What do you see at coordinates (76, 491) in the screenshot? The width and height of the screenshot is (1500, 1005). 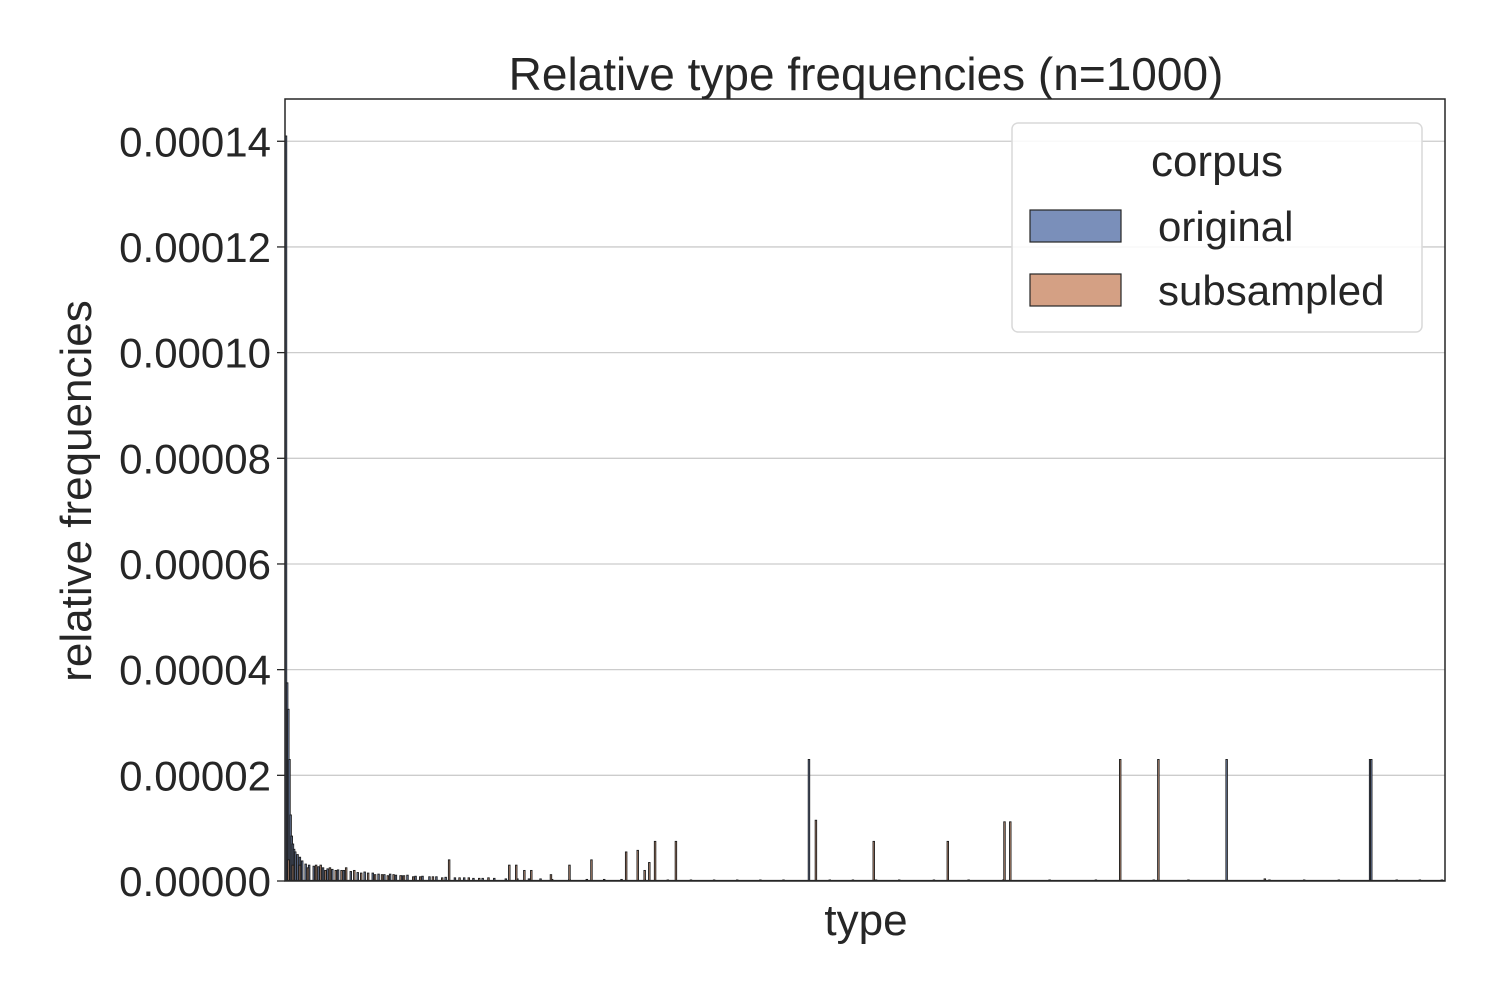 I see `y-axis-label: relative frequencies` at bounding box center [76, 491].